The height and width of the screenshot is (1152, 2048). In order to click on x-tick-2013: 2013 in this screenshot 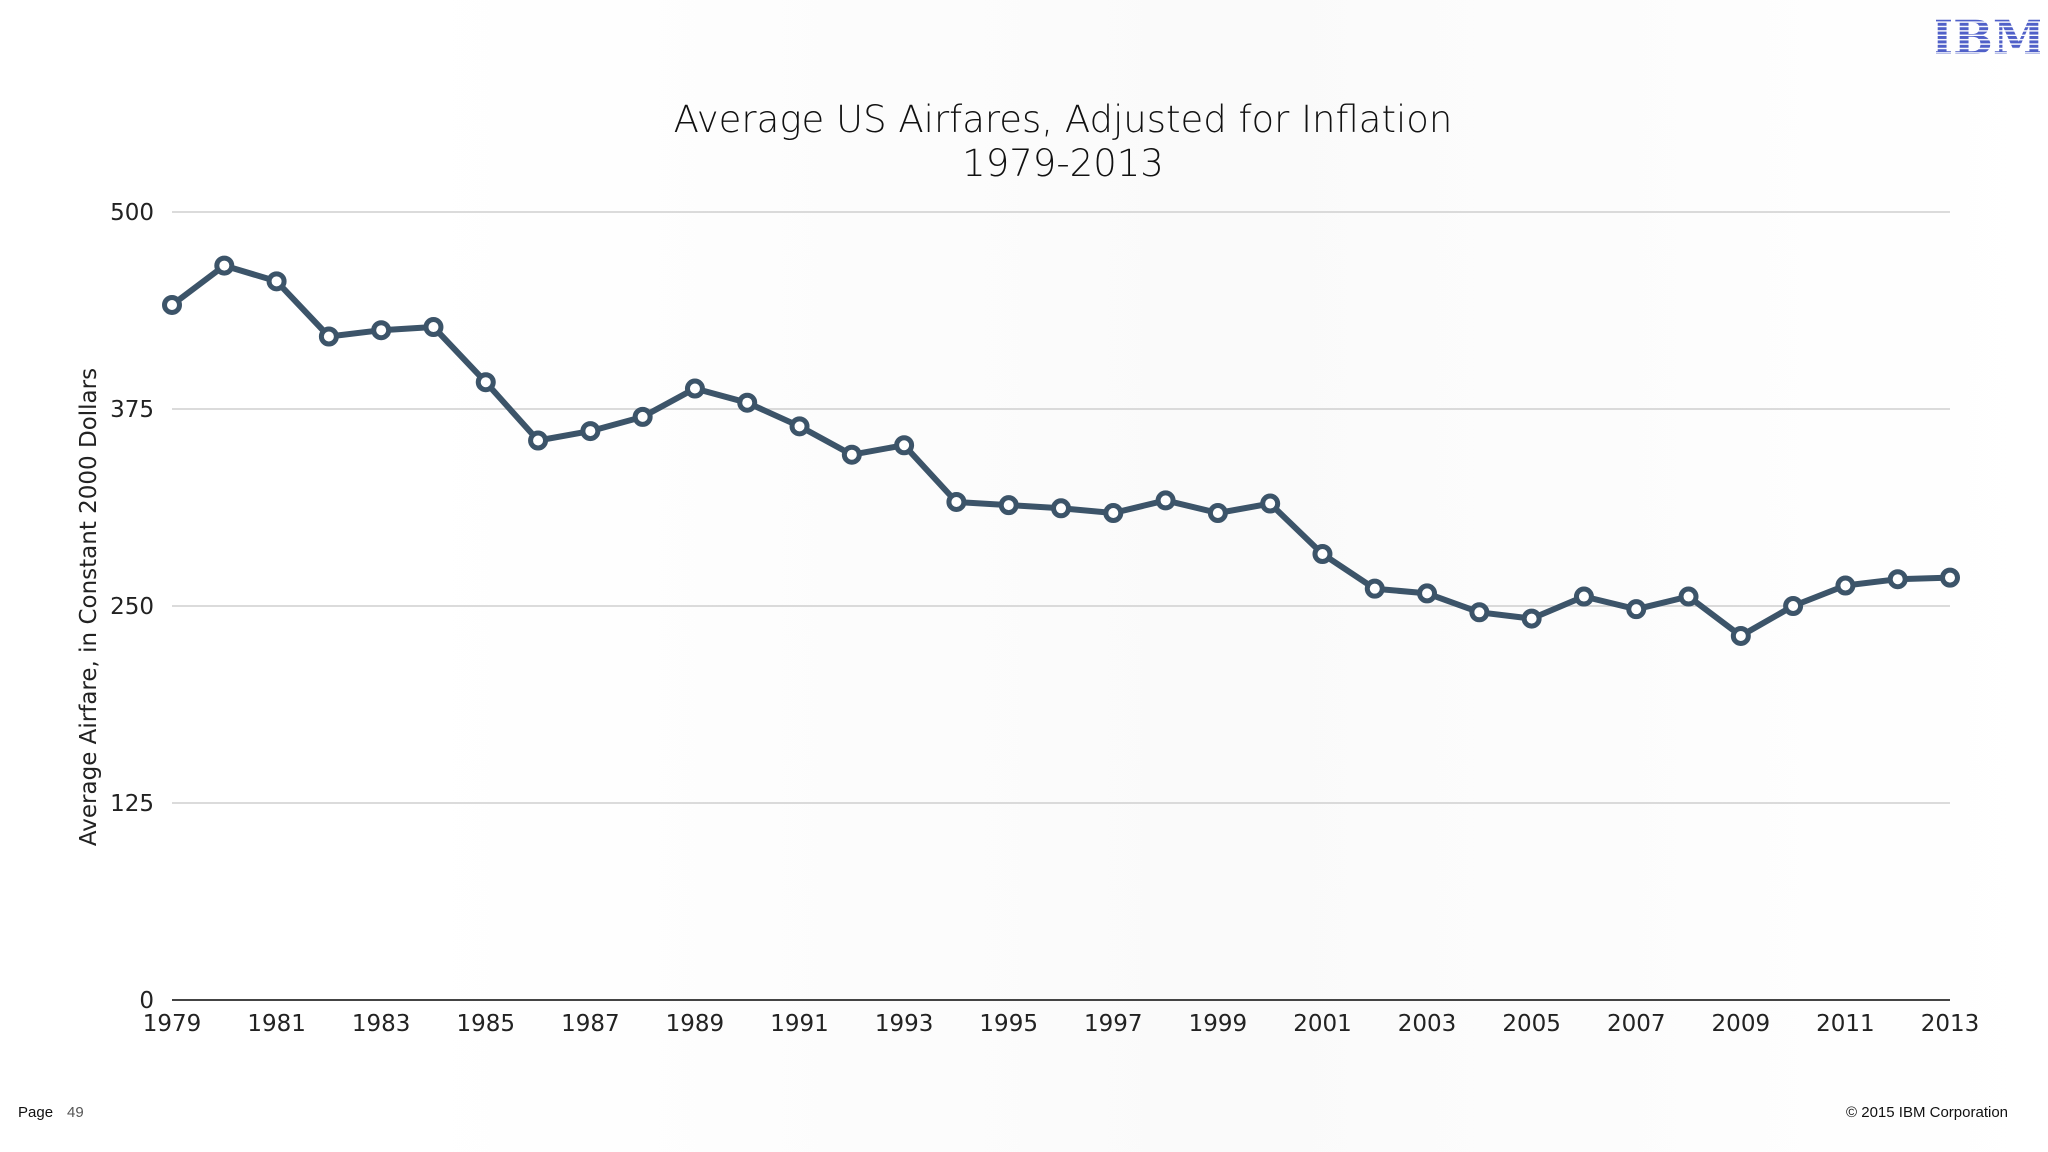, I will do `click(1950, 1024)`.